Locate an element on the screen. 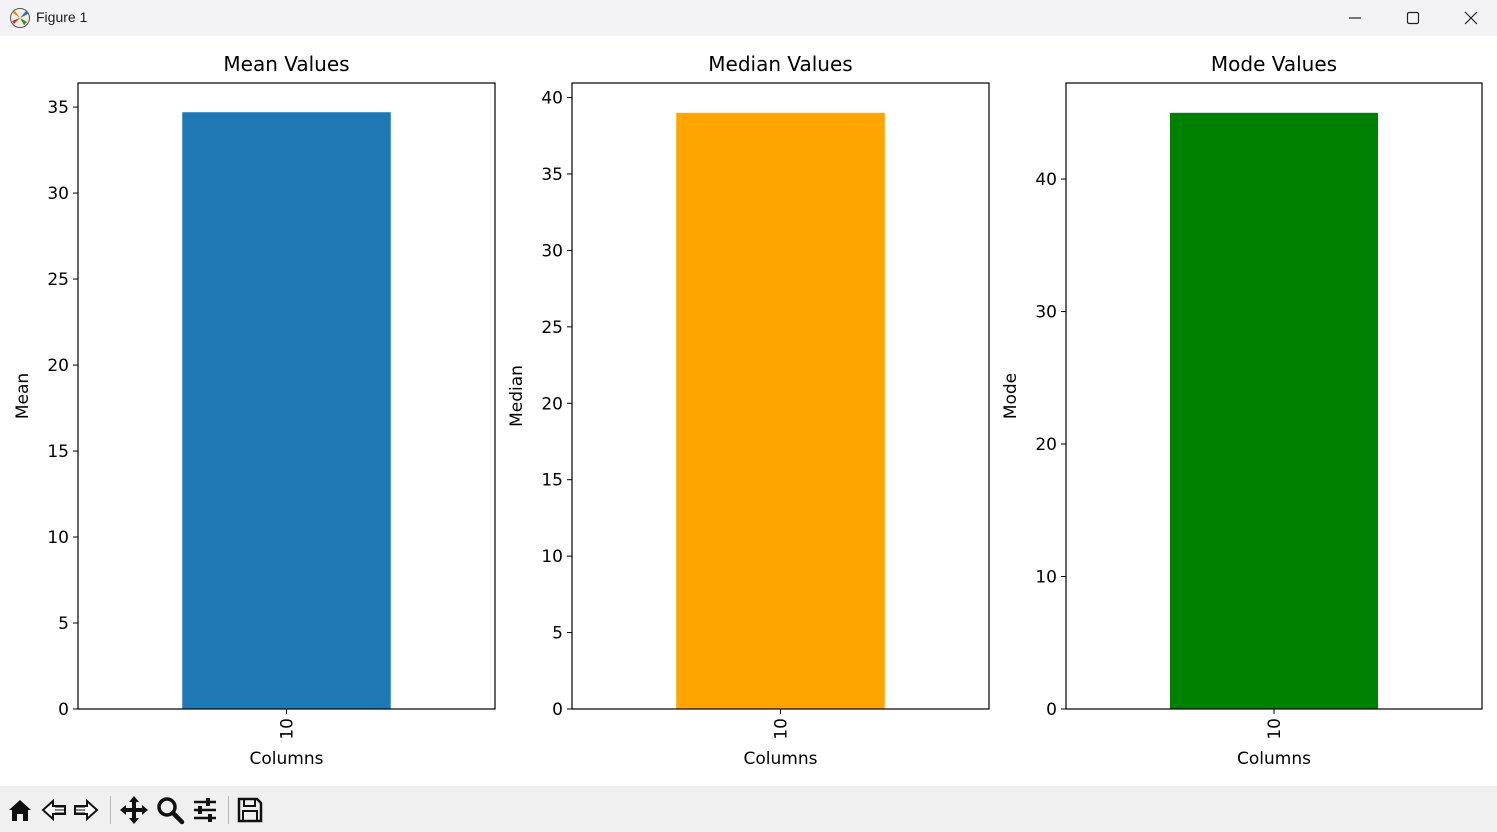 This screenshot has width=1497, height=832. save-icon is located at coordinates (250, 810).